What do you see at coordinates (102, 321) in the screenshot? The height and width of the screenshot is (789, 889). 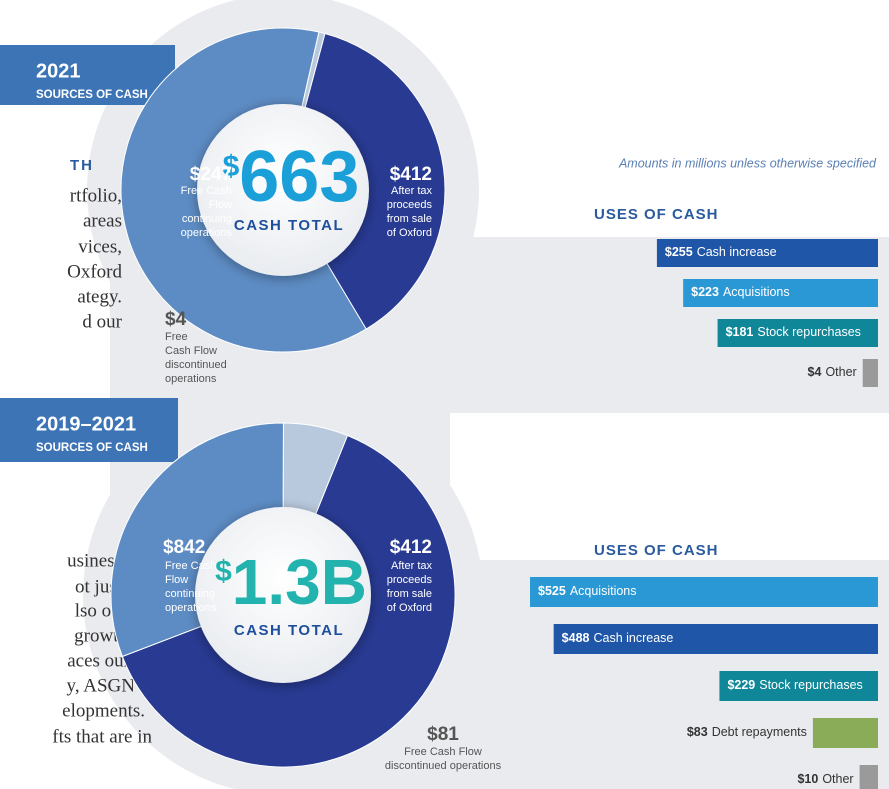 I see `side-text-line: d our` at bounding box center [102, 321].